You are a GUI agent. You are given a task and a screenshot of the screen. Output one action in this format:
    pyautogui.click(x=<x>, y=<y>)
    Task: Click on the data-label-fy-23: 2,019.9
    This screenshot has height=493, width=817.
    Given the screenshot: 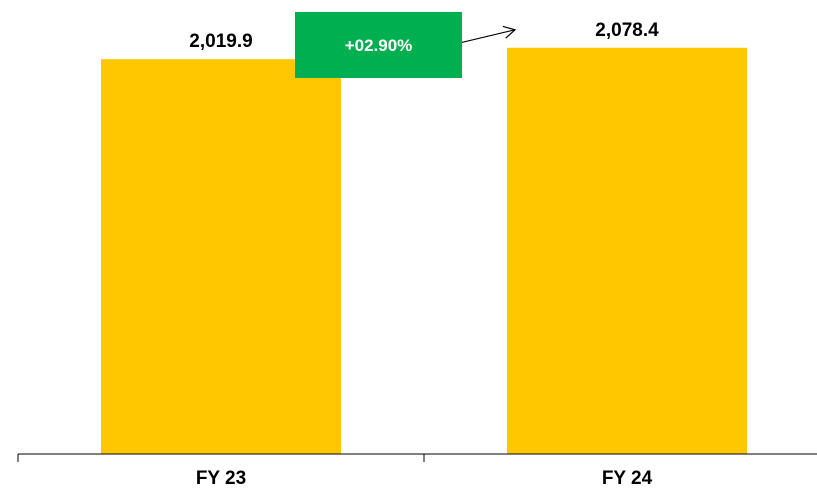 What is the action you would take?
    pyautogui.click(x=220, y=41)
    